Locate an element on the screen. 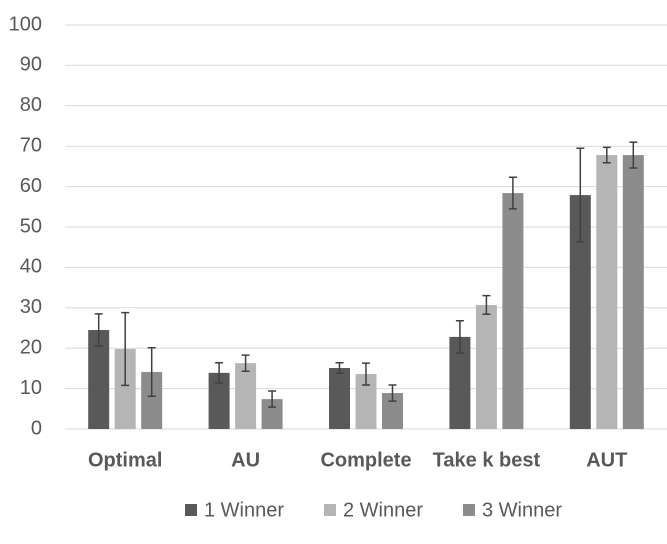  x-tick-label: Optimal is located at coordinates (125, 460).